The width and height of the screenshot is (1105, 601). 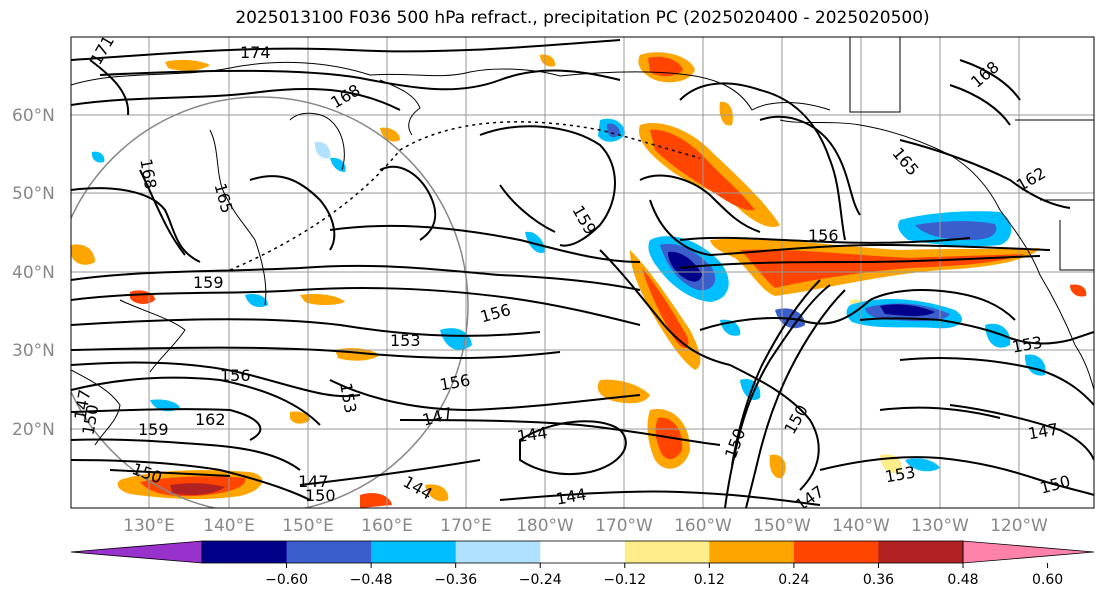 What do you see at coordinates (255, 52) in the screenshot?
I see `contour-label: 174` at bounding box center [255, 52].